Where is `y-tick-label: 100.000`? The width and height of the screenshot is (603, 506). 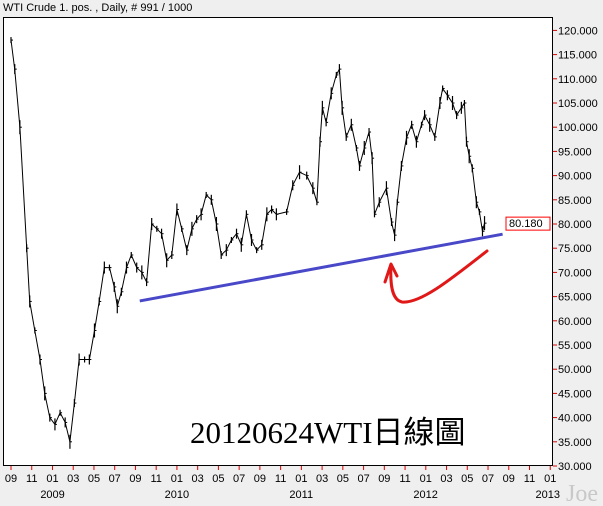 y-tick-label: 100.000 is located at coordinates (578, 128).